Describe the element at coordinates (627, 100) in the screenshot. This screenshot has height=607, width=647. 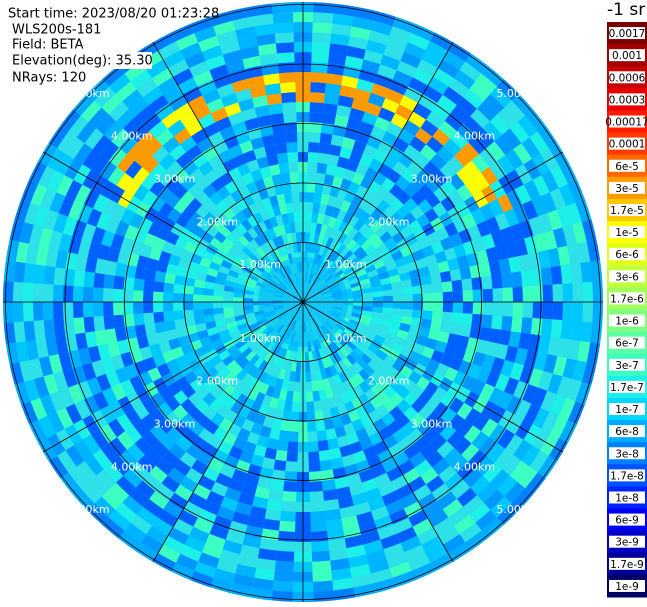
I see `colorbar-label: 0.0003` at that location.